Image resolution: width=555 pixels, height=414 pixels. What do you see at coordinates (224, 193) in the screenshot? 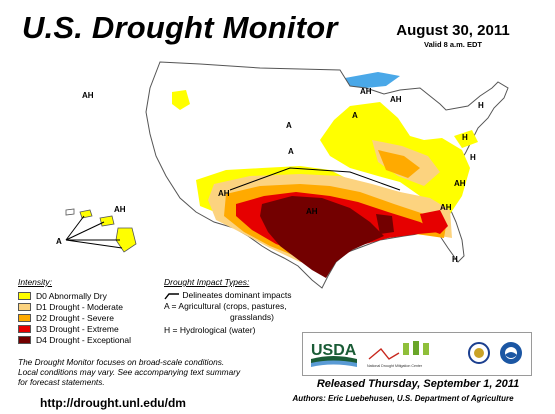
I see `label-ah-southwest: AH` at bounding box center [224, 193].